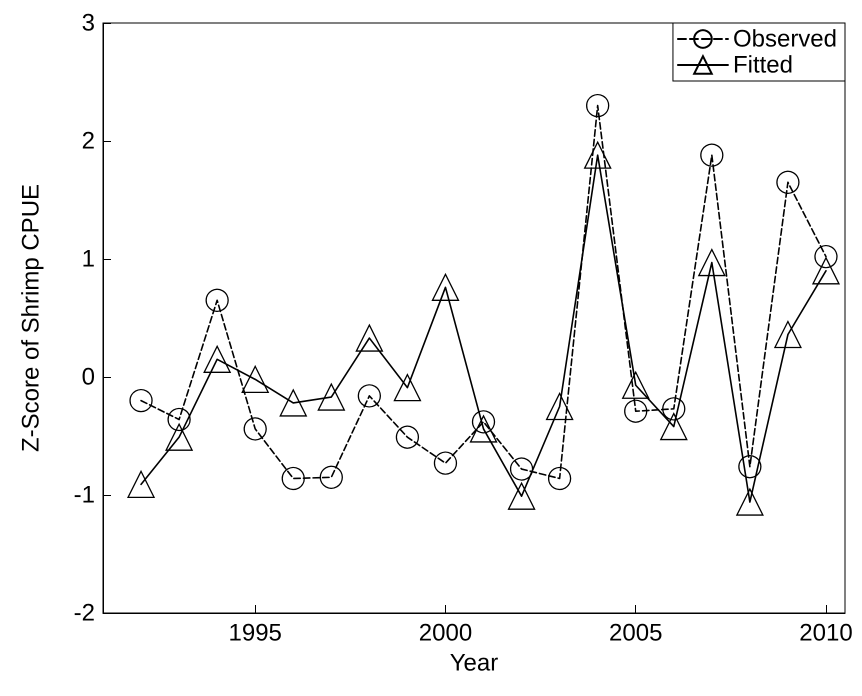 This screenshot has height=696, width=862. Describe the element at coordinates (88, 259) in the screenshot. I see `y-tick-label: 1` at that location.